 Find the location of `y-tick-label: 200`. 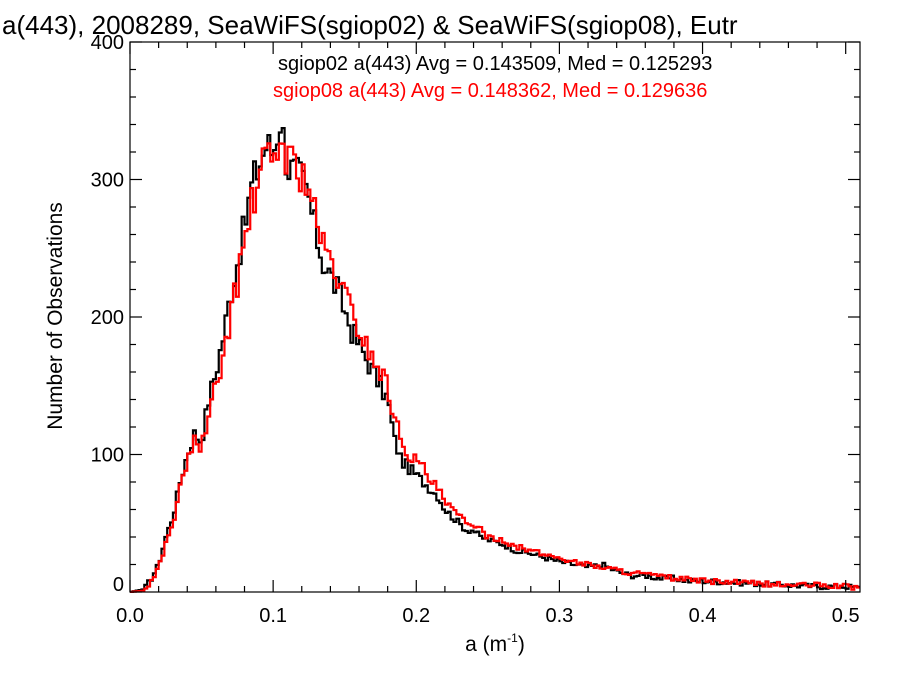

y-tick-label: 200 is located at coordinates (107, 318).